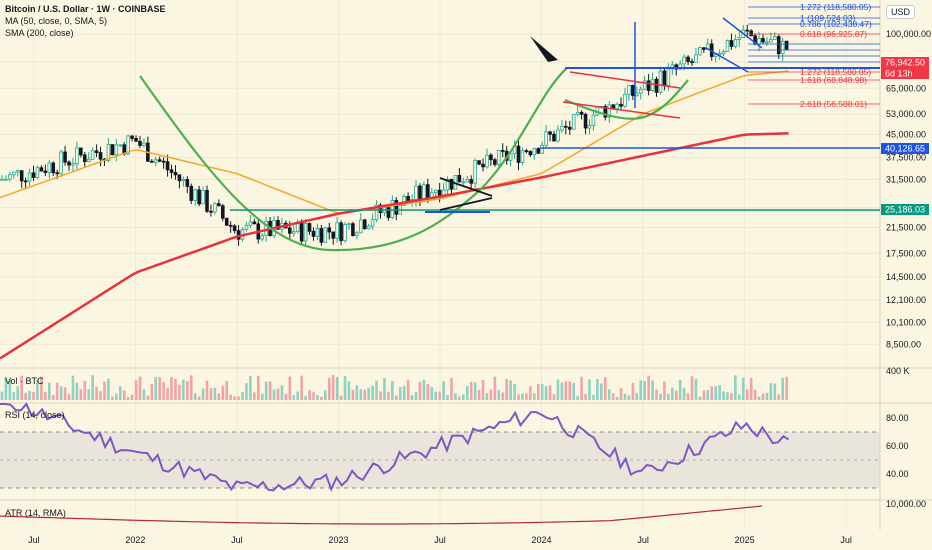 The height and width of the screenshot is (550, 932). I want to click on ma-legend: MA (50, close, 0, SMA, 5), so click(56, 21).